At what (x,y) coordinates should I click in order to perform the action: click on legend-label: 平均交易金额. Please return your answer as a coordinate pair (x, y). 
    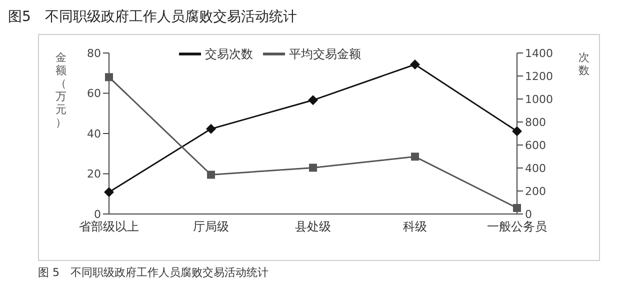
    Looking at the image, I should click on (325, 54).